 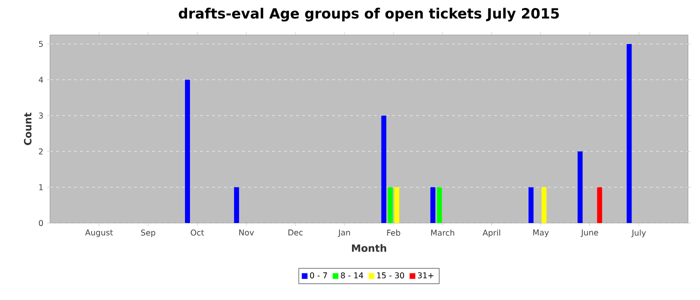 I want to click on x-tick-label: June, so click(x=589, y=233).